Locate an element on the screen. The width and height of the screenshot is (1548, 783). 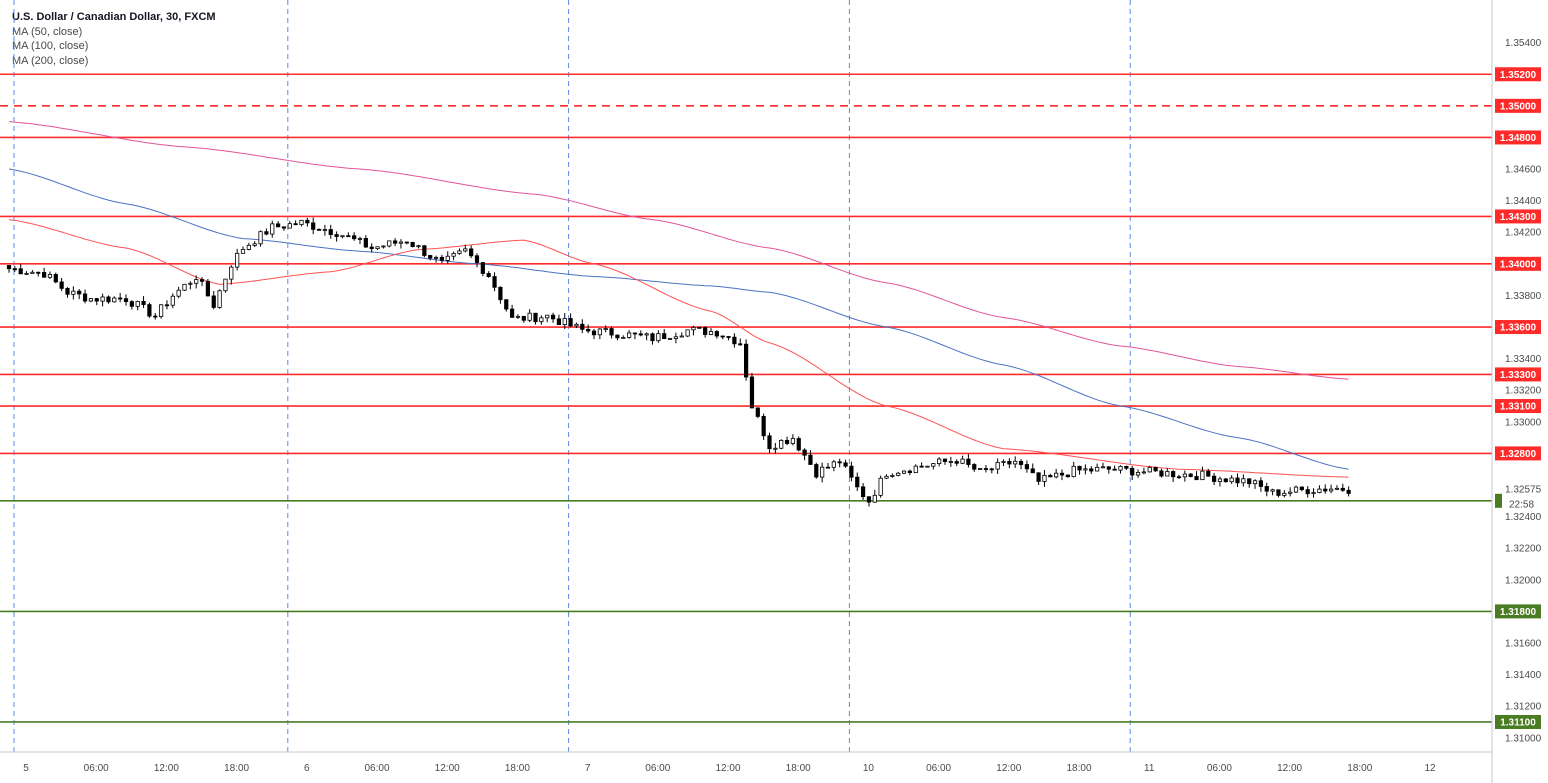
time-tick-label: 06:00 is located at coordinates (1219, 768).